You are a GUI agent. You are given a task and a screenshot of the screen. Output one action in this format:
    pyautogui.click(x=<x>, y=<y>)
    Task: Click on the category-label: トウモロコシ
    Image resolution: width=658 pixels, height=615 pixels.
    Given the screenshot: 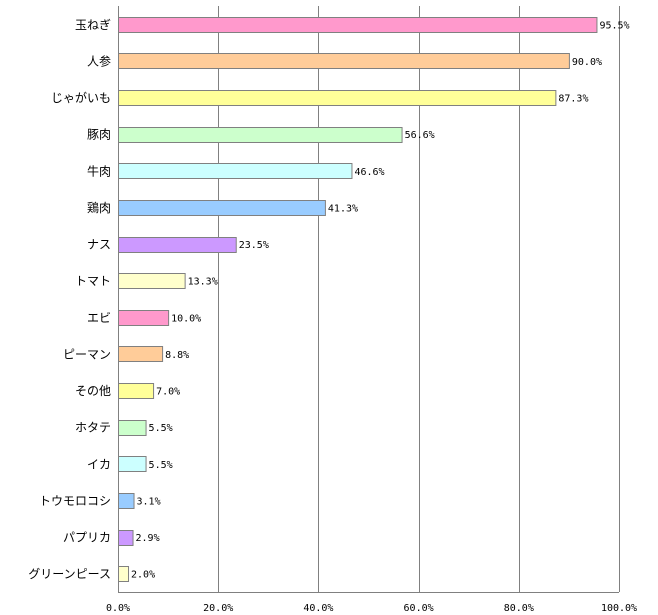 What is the action you would take?
    pyautogui.click(x=75, y=501)
    